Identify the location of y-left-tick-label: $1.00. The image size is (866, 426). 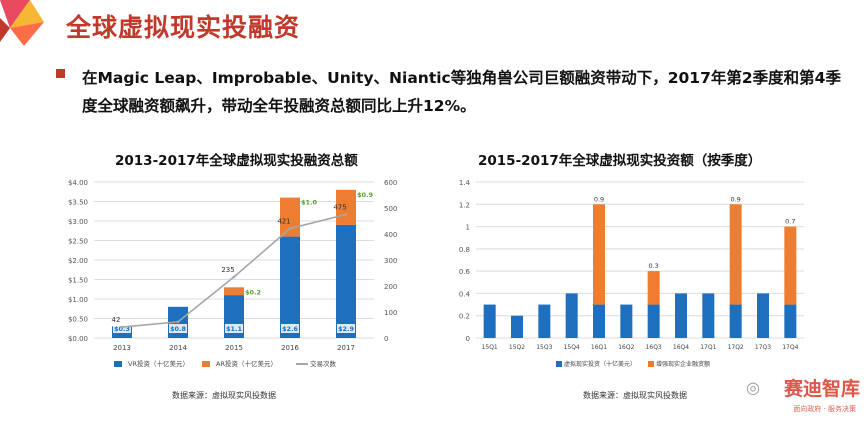
(78, 300).